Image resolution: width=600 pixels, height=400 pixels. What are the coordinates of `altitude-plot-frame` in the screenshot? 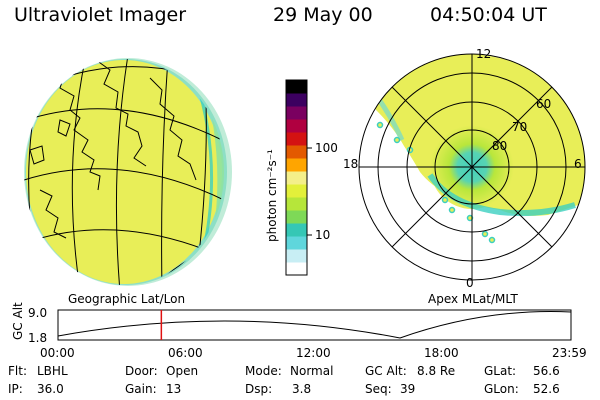 It's located at (314, 325).